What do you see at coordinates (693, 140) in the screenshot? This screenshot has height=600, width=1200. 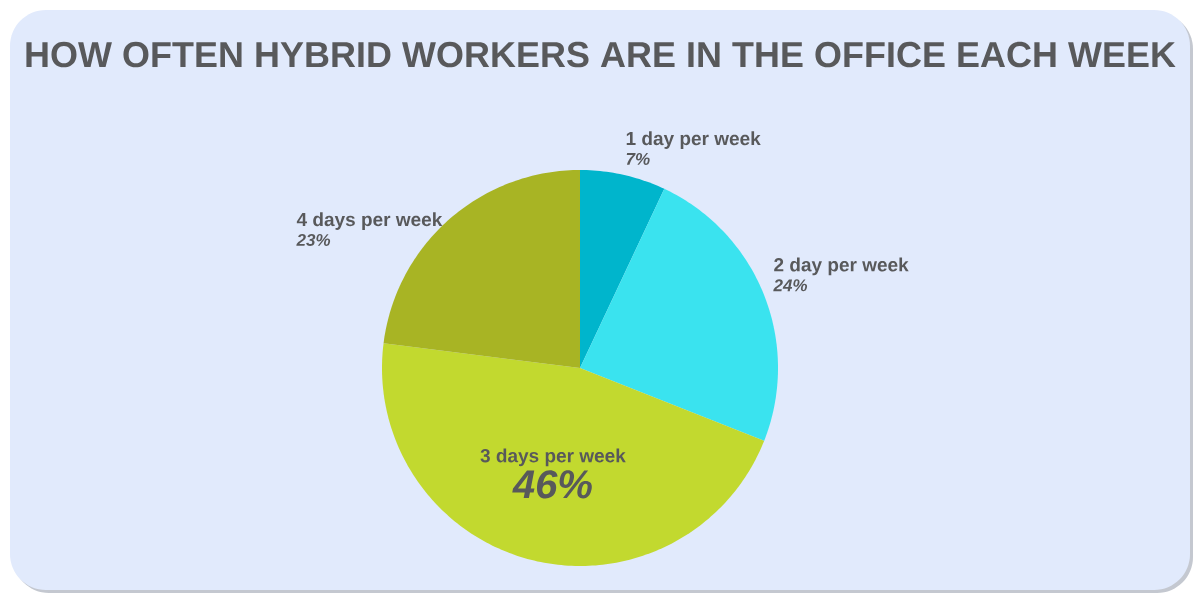 I see `slice-label: 1 day per week` at bounding box center [693, 140].